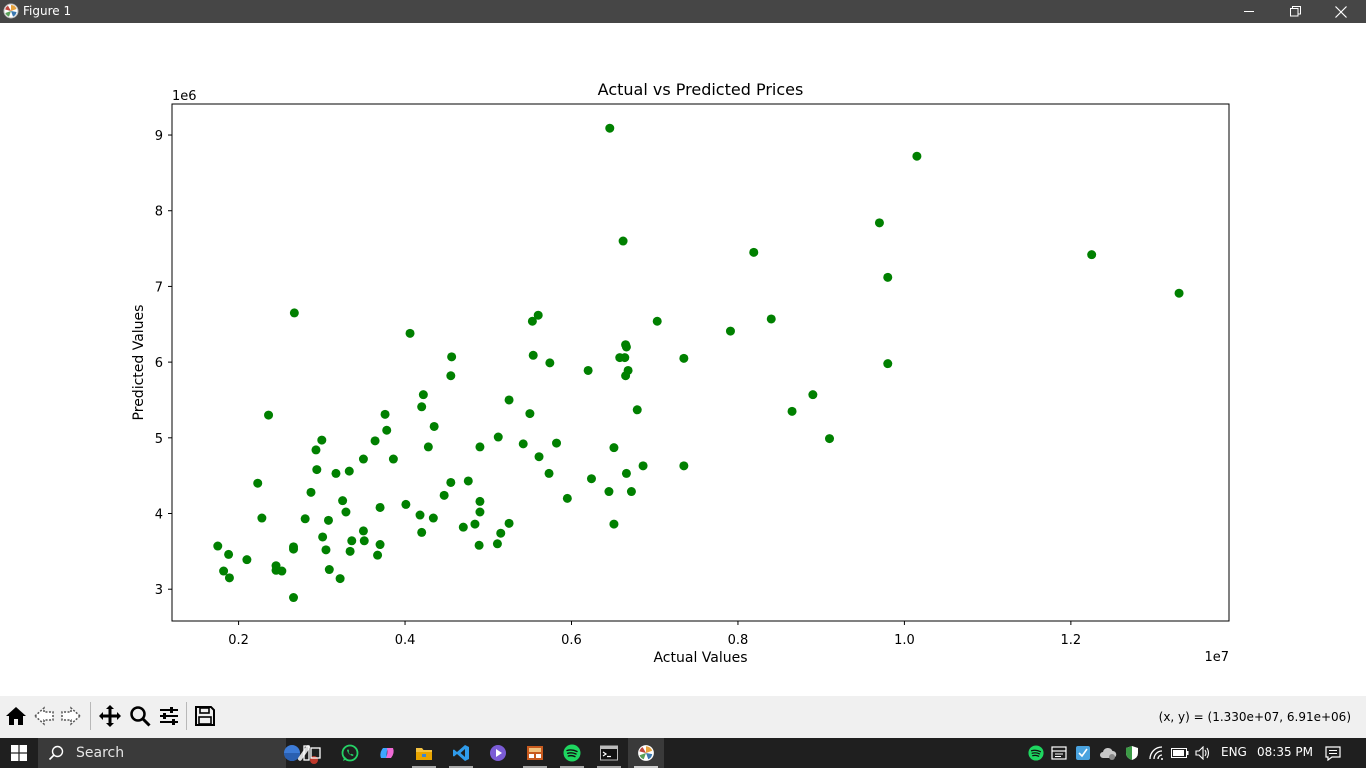  Describe the element at coordinates (701, 89) in the screenshot. I see `chart-title: Actual vs Predicted Prices` at that location.